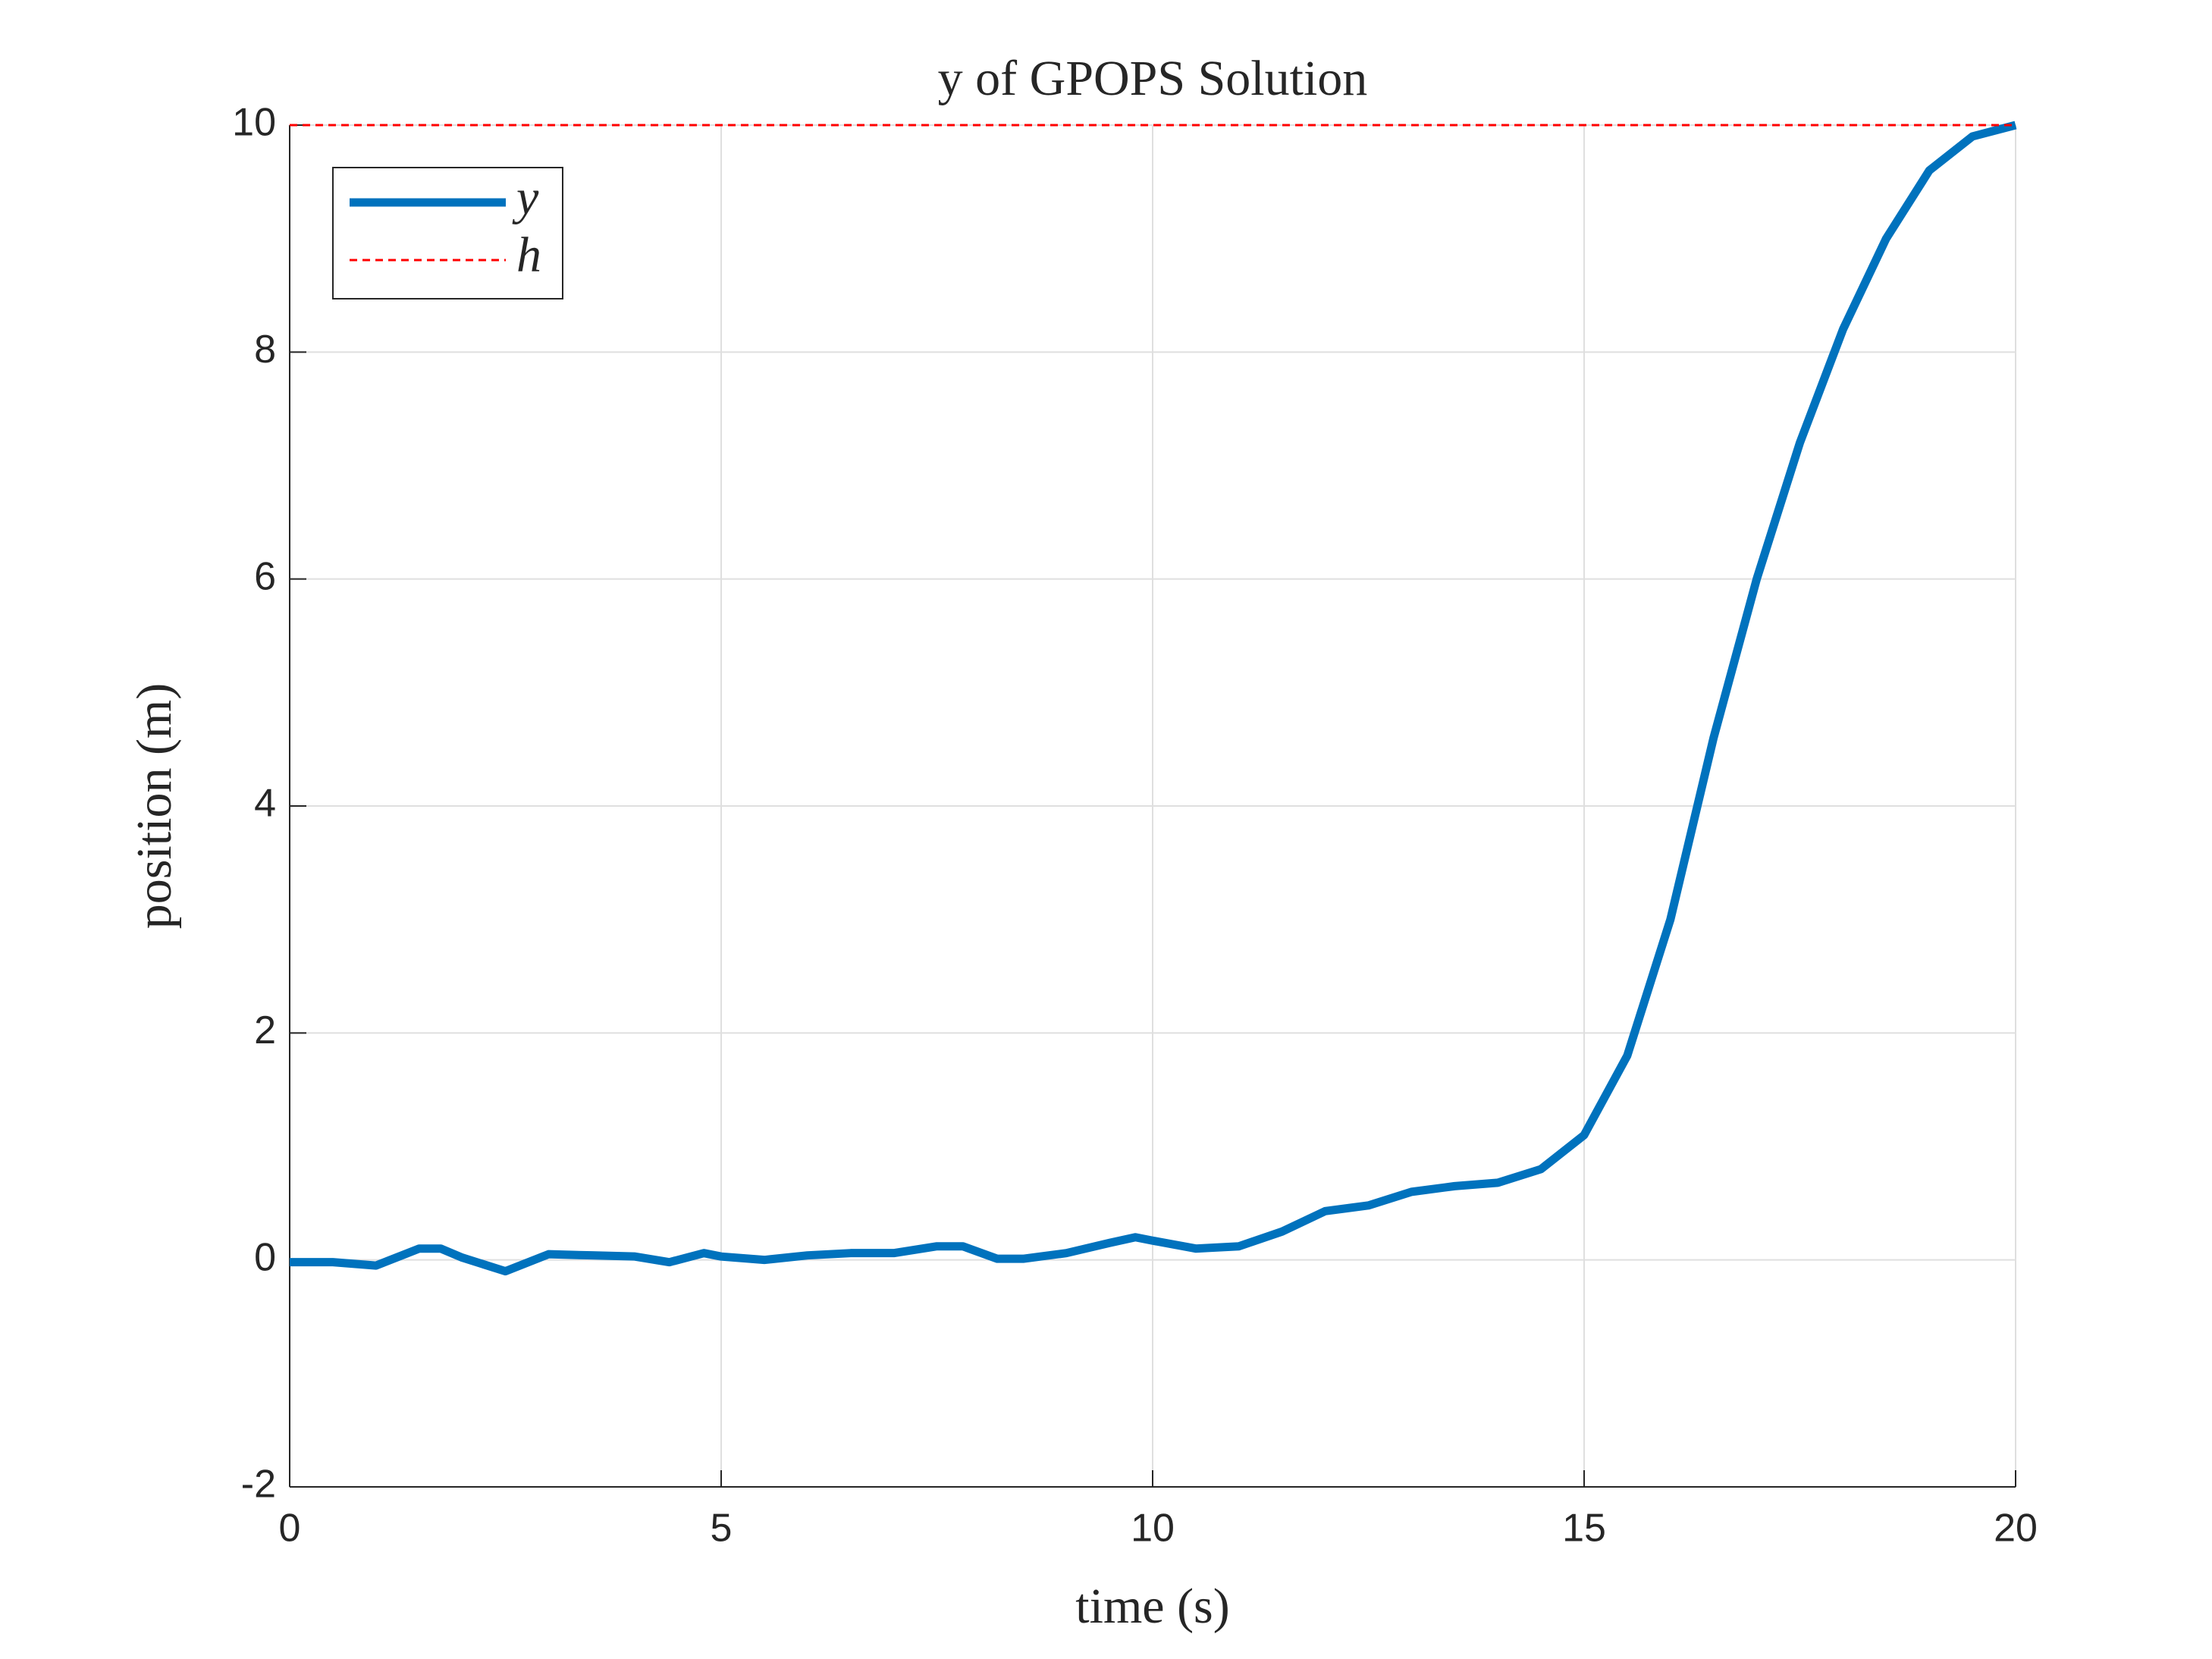  I want to click on chart-title: y of GPOPS Solution, so click(1153, 79).